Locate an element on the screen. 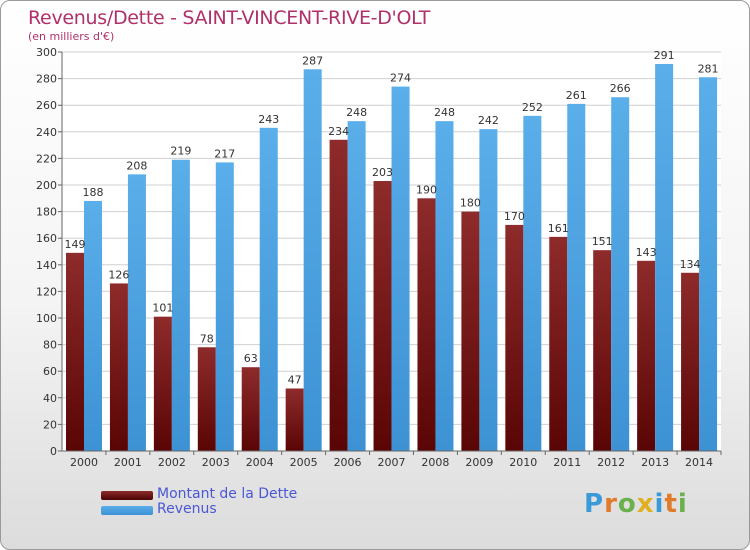  data-label-revenus-2000: 188 is located at coordinates (93, 192).